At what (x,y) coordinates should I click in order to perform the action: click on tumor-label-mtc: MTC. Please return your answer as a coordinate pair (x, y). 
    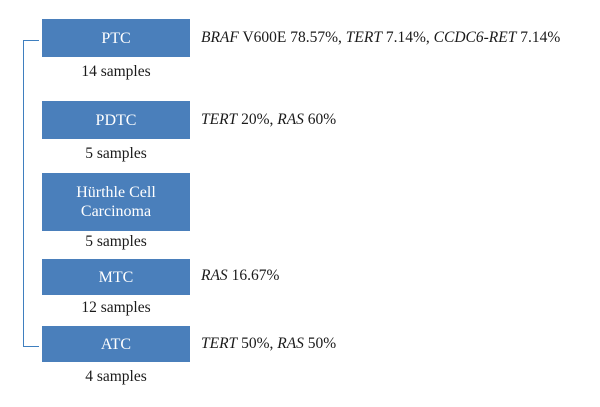
    Looking at the image, I should click on (116, 277).